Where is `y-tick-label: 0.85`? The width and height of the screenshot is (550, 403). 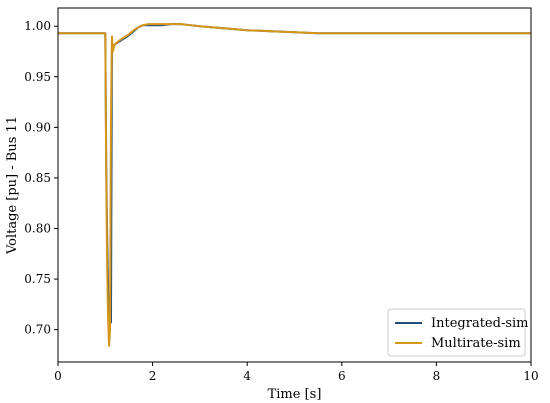
y-tick-label: 0.85 is located at coordinates (37, 178).